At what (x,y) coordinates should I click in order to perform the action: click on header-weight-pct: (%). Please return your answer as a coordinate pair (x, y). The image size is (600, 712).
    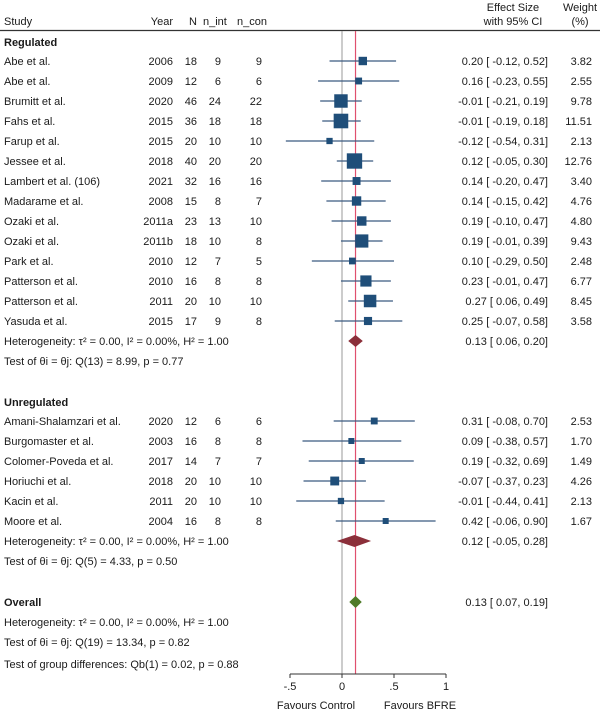
    Looking at the image, I should click on (579, 22).